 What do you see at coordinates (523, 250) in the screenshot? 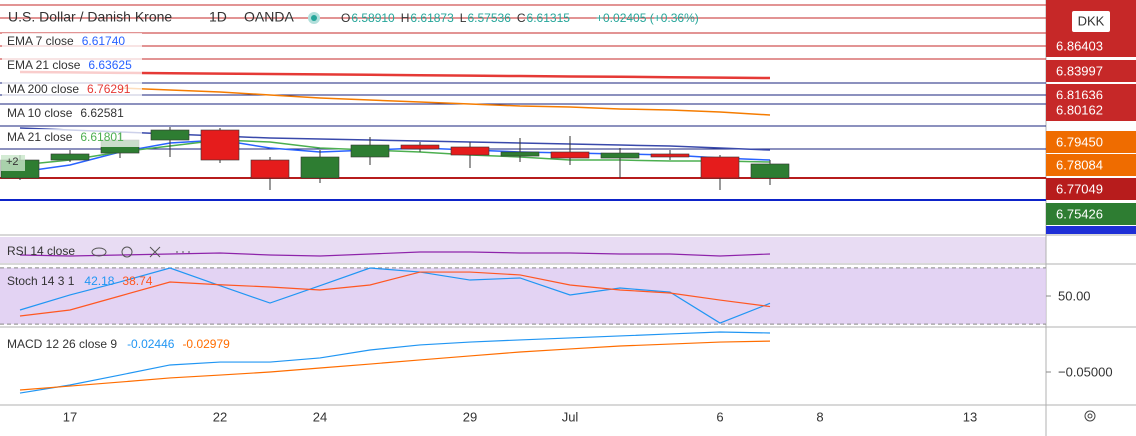
I see `rsi-pane-bg` at bounding box center [523, 250].